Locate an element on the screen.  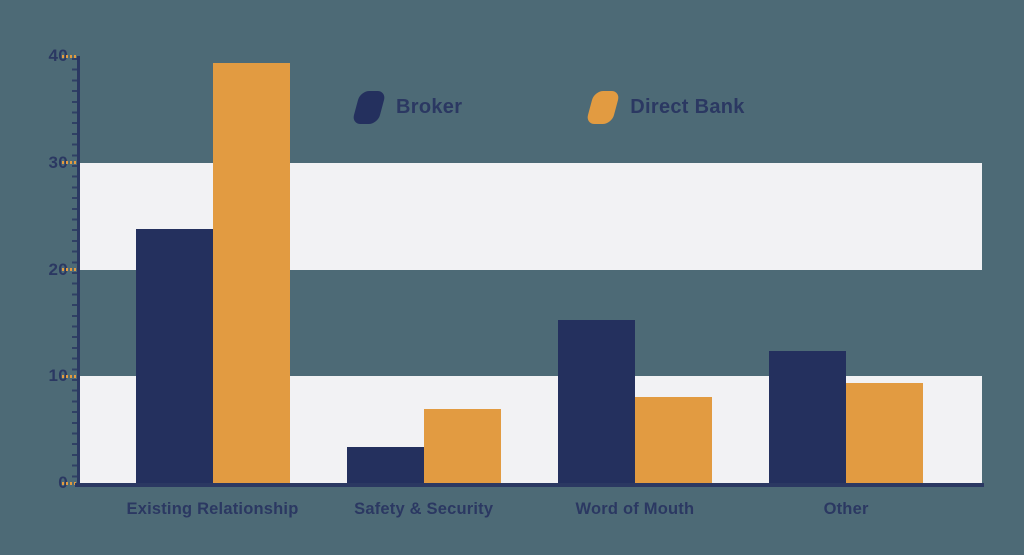
bar-direct-bank-safety-security is located at coordinates (462, 446).